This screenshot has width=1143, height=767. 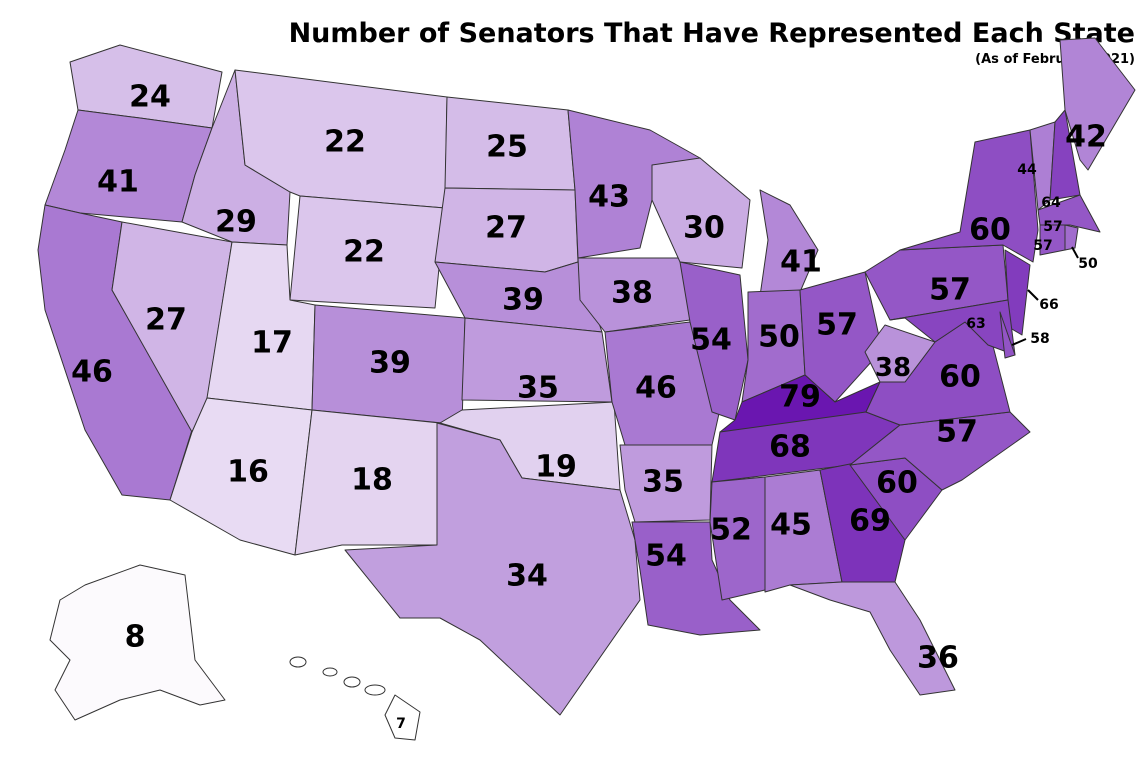 I want to click on state-OH, so click(x=841, y=337).